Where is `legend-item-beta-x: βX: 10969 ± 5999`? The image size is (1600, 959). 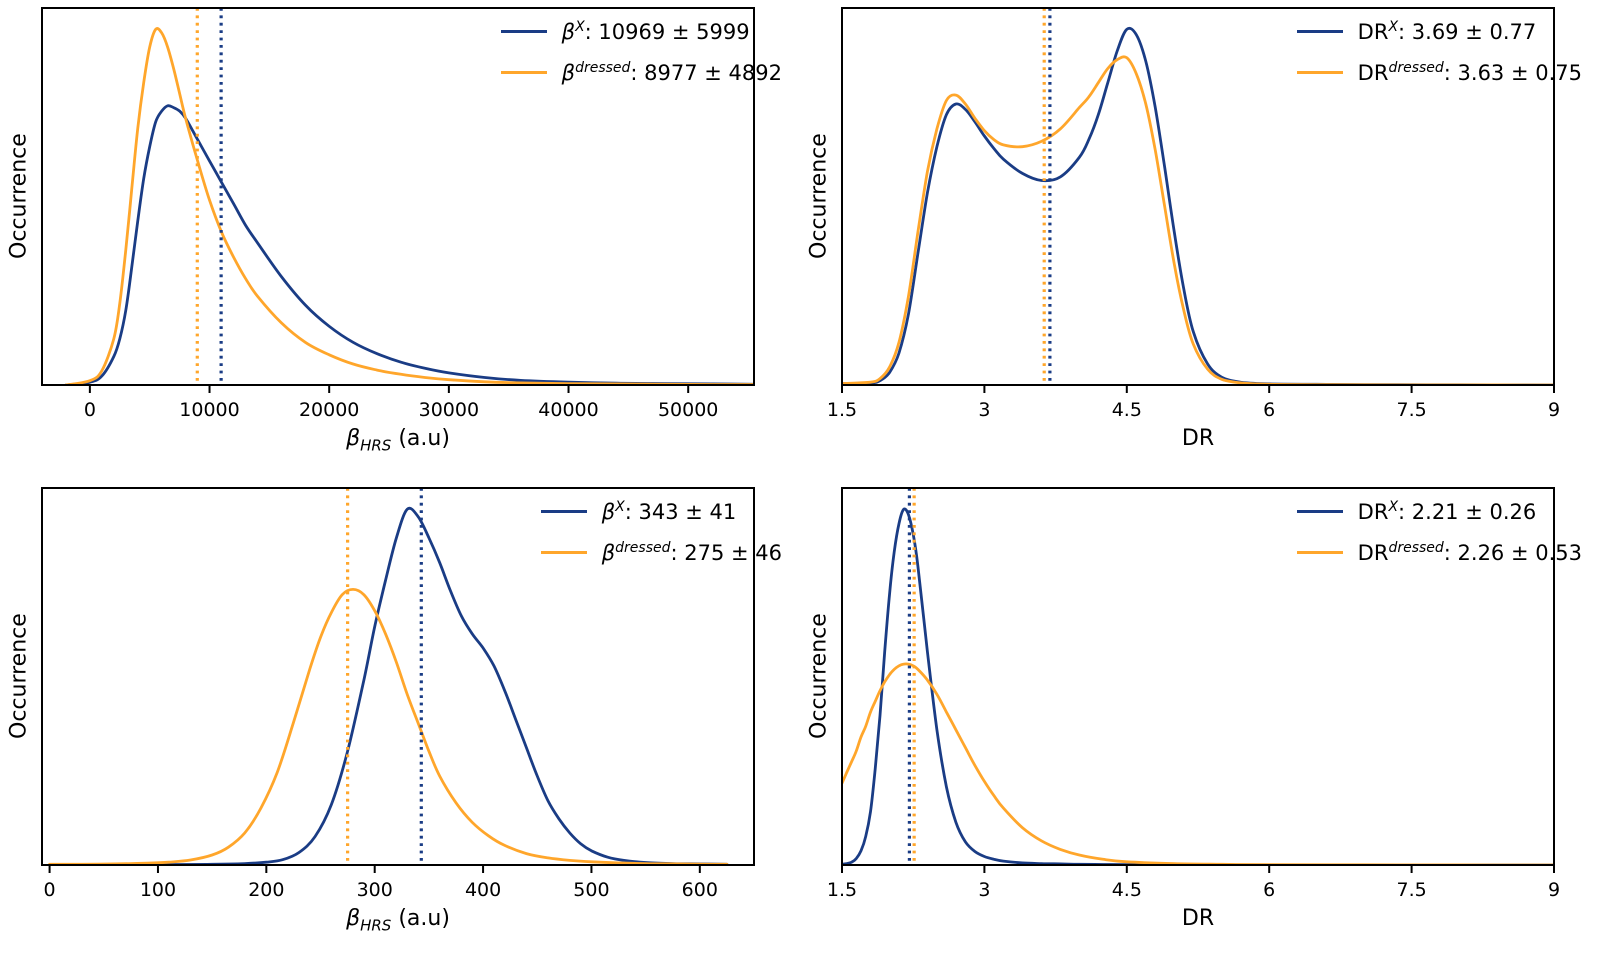 legend-item-beta-x: βX: 10969 ± 5999 is located at coordinates (641, 31).